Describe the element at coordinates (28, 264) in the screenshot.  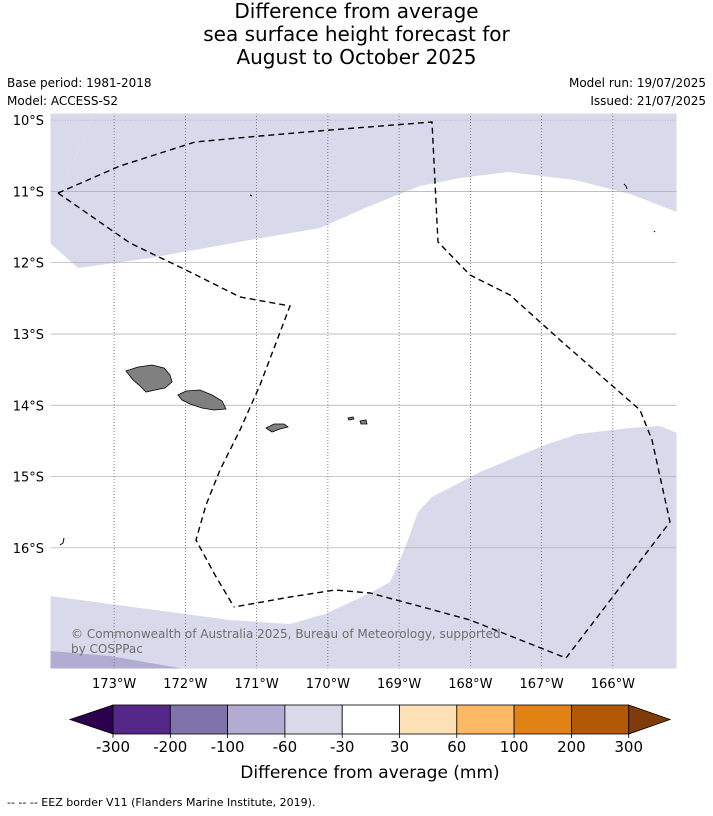
I see `latitude-label: 12°S` at that location.